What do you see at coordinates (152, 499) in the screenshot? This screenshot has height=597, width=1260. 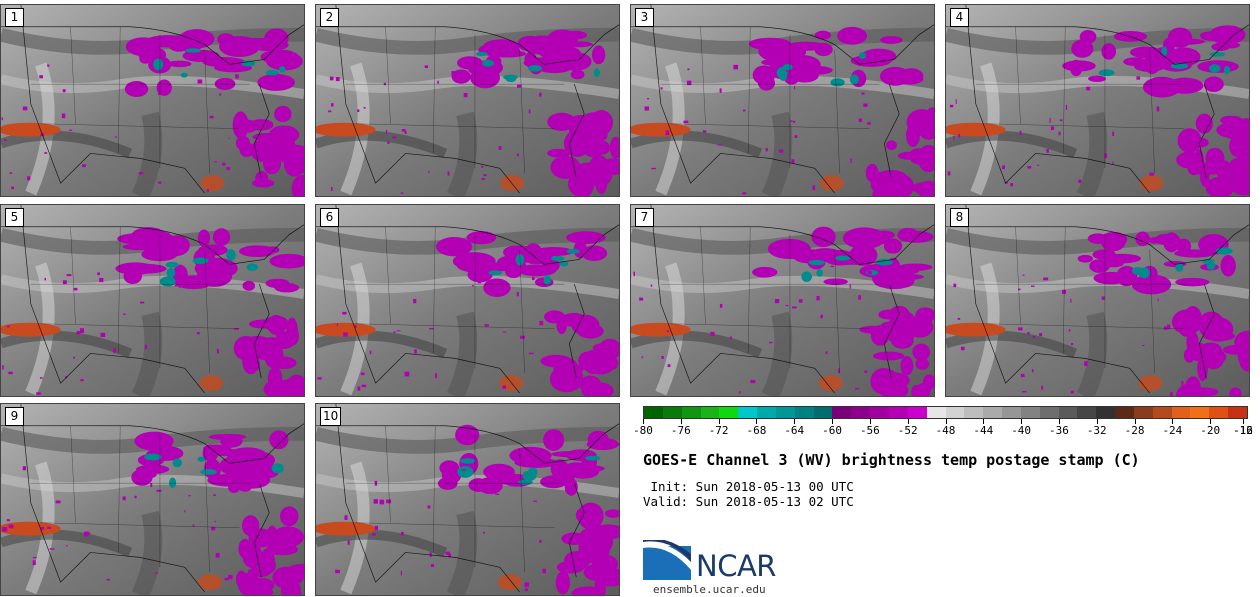 I see `map-panel: 9` at bounding box center [152, 499].